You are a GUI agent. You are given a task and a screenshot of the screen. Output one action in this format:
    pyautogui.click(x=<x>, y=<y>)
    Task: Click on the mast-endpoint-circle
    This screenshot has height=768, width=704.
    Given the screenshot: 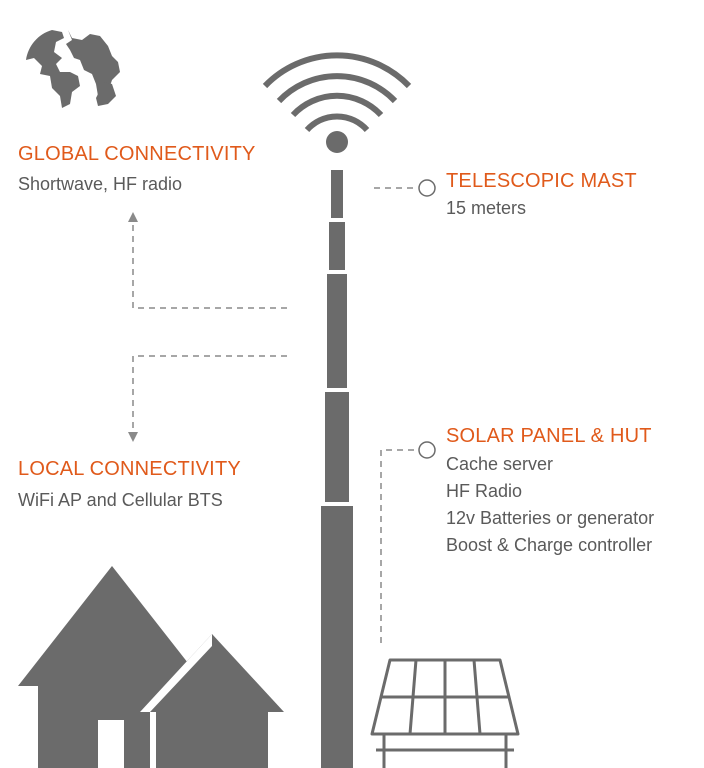 What is the action you would take?
    pyautogui.click(x=427, y=188)
    